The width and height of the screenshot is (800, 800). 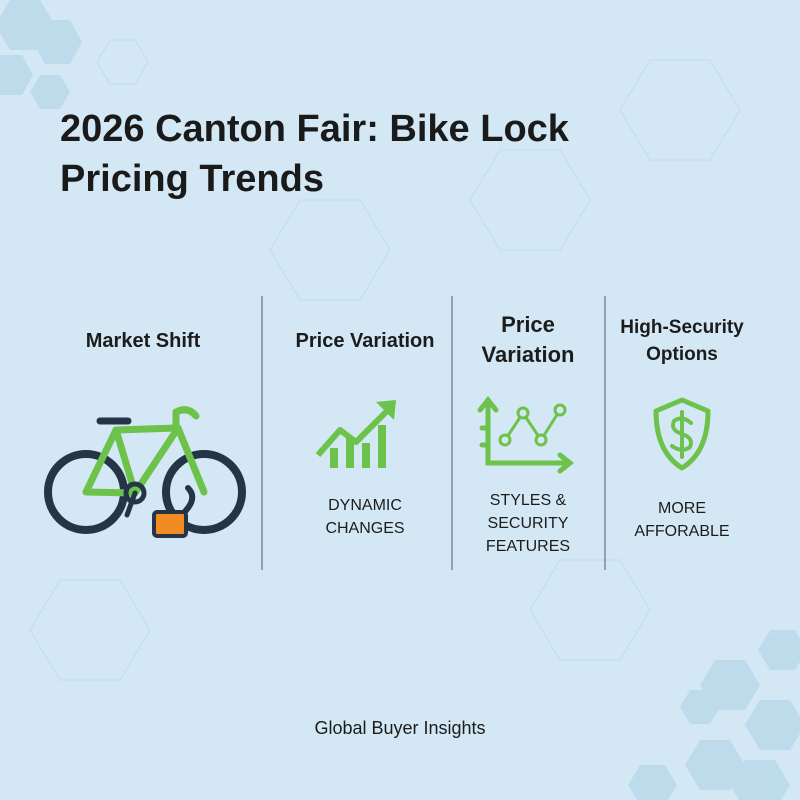 I want to click on column-description: SECURITY, so click(x=528, y=523).